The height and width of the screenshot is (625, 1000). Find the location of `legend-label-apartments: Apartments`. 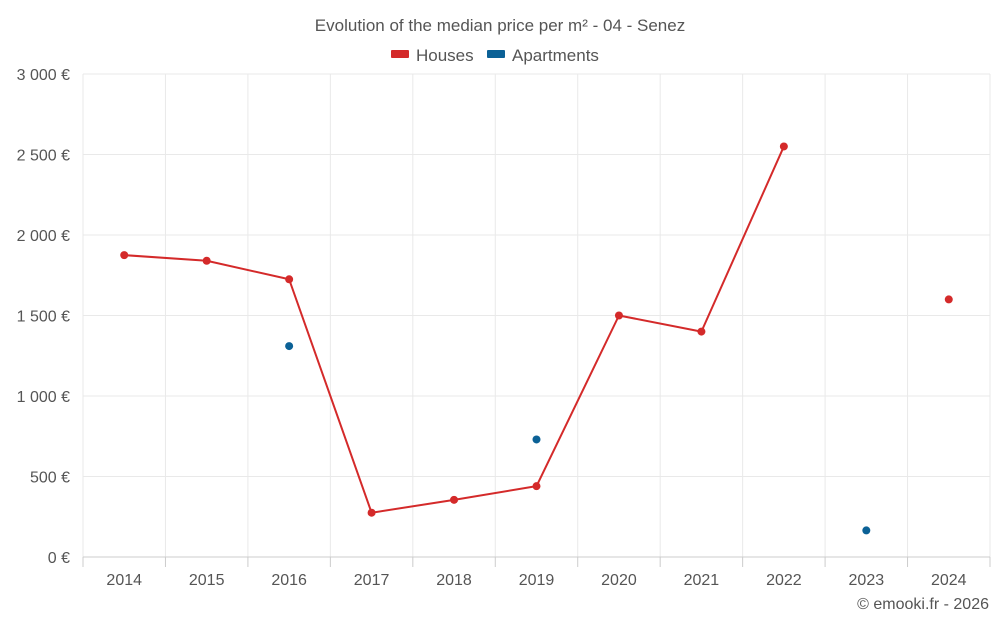

legend-label-apartments: Apartments is located at coordinates (555, 55).